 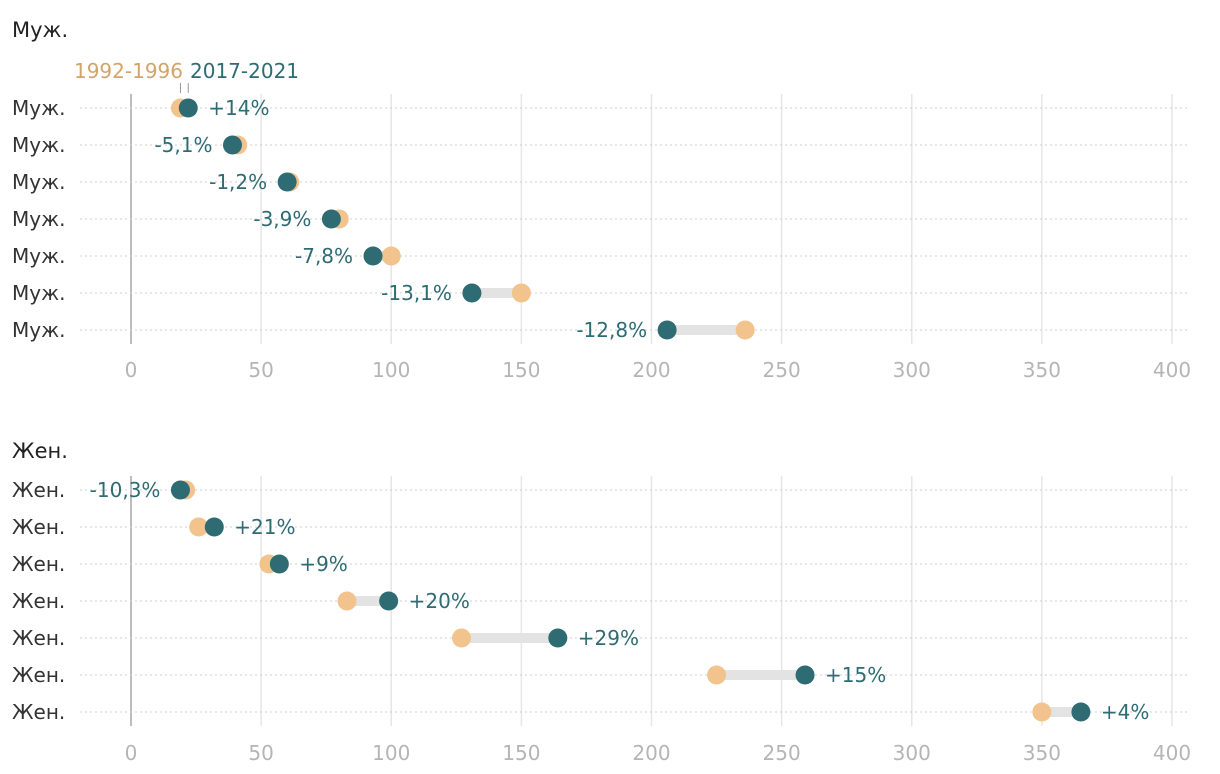 I want to click on change-label: -3,9%, so click(x=282, y=219).